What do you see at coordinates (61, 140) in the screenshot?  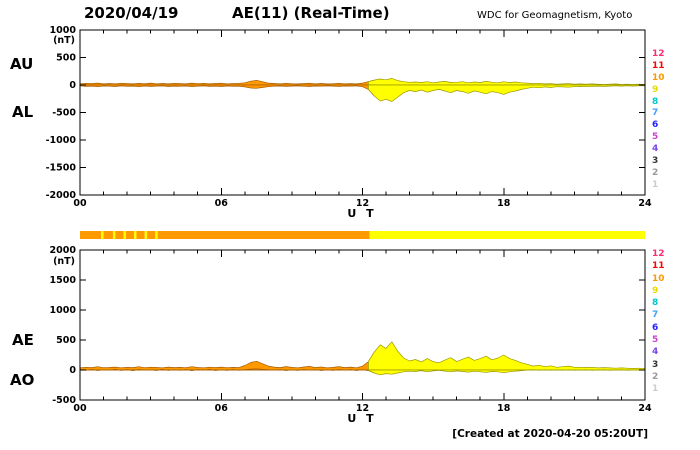 I see `y-tick-label: -1000` at bounding box center [61, 140].